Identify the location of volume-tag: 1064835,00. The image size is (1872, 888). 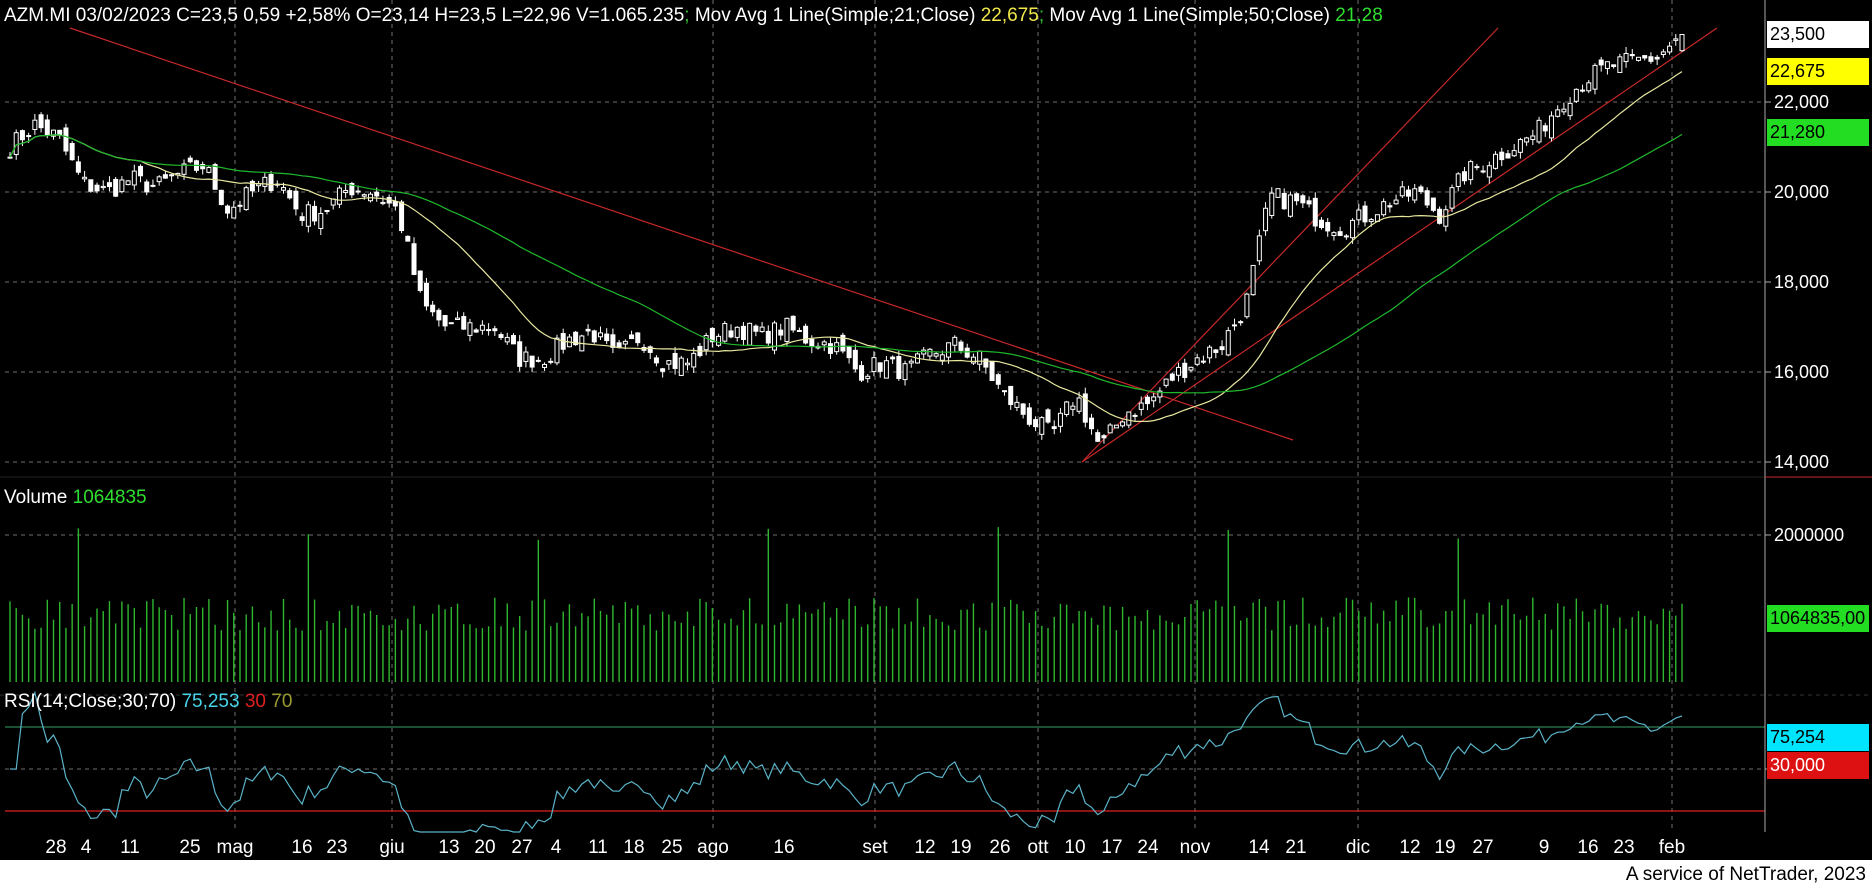
(1818, 618).